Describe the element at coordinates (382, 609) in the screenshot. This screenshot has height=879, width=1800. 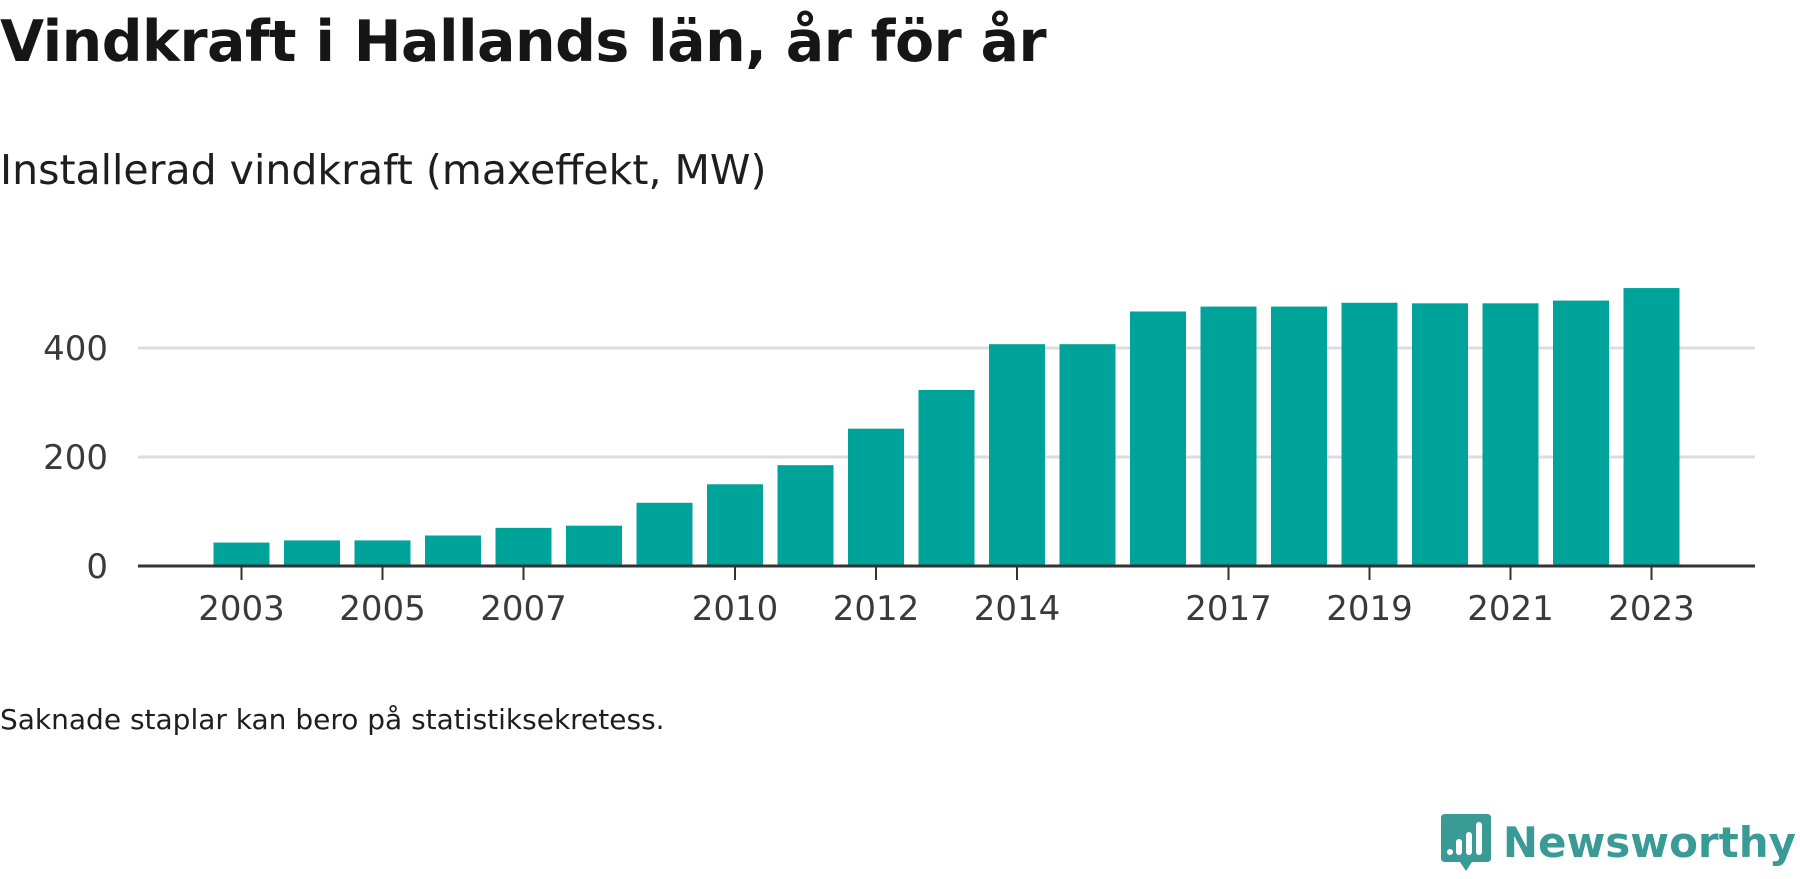
I see `x-tick-label: 2005` at that location.